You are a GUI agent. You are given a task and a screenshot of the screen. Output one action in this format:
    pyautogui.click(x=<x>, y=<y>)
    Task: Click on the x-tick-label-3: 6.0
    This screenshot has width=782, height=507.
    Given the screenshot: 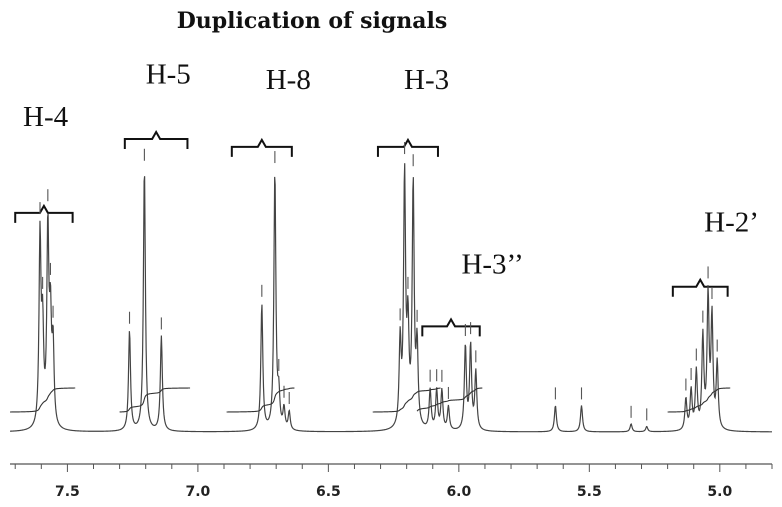 What is the action you would take?
    pyautogui.click(x=458, y=492)
    